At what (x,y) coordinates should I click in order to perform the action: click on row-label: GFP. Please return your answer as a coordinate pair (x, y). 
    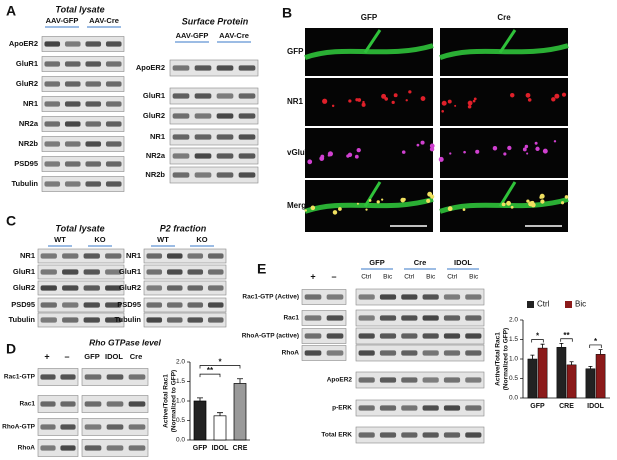
    Looking at the image, I should click on (295, 51).